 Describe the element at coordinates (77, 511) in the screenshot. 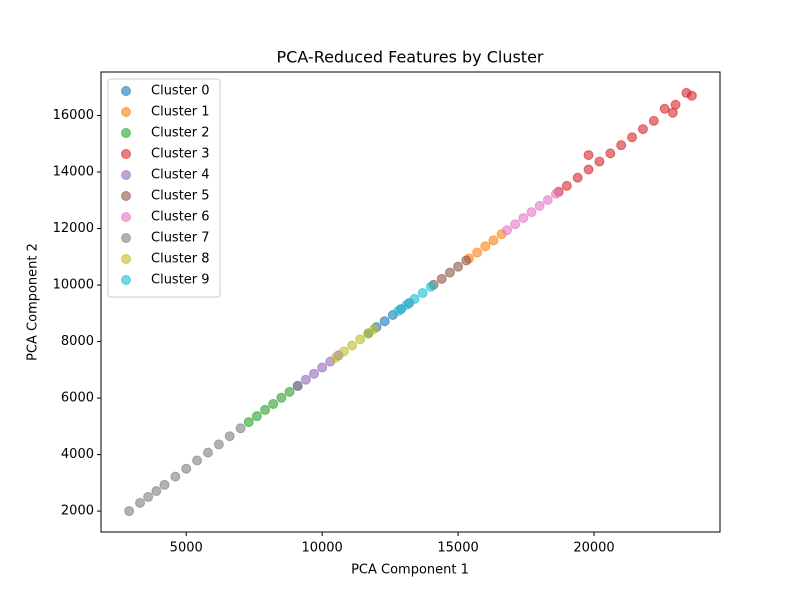

I see `y-tick-label: 2000` at that location.